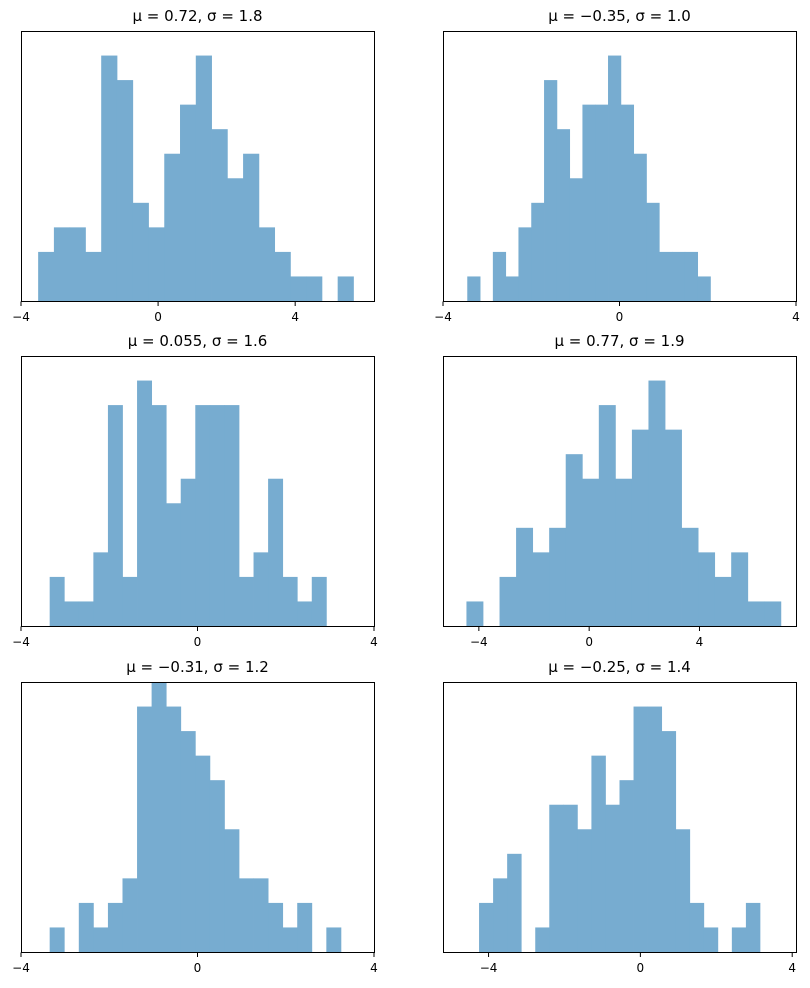 The image size is (810, 988). What do you see at coordinates (620, 490) in the screenshot?
I see `histogram-panel-4: −4 0 4 μ = 0.77, σ = 1.9` at bounding box center [620, 490].